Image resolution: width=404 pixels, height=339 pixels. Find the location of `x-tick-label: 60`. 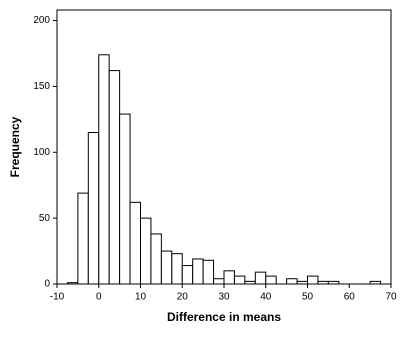

x-tick-label: 60 is located at coordinates (350, 297).